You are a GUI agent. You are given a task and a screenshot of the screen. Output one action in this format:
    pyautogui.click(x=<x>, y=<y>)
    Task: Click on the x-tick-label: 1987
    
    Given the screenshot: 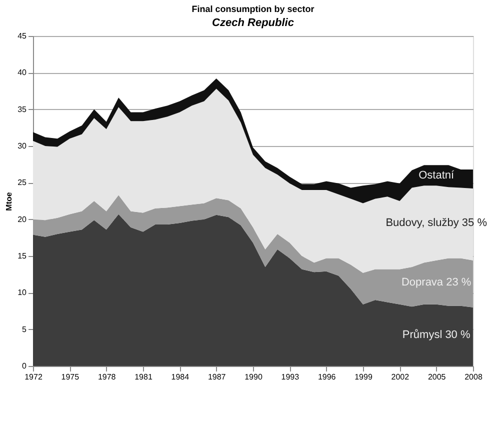 What is the action you would take?
    pyautogui.click(x=217, y=377)
    